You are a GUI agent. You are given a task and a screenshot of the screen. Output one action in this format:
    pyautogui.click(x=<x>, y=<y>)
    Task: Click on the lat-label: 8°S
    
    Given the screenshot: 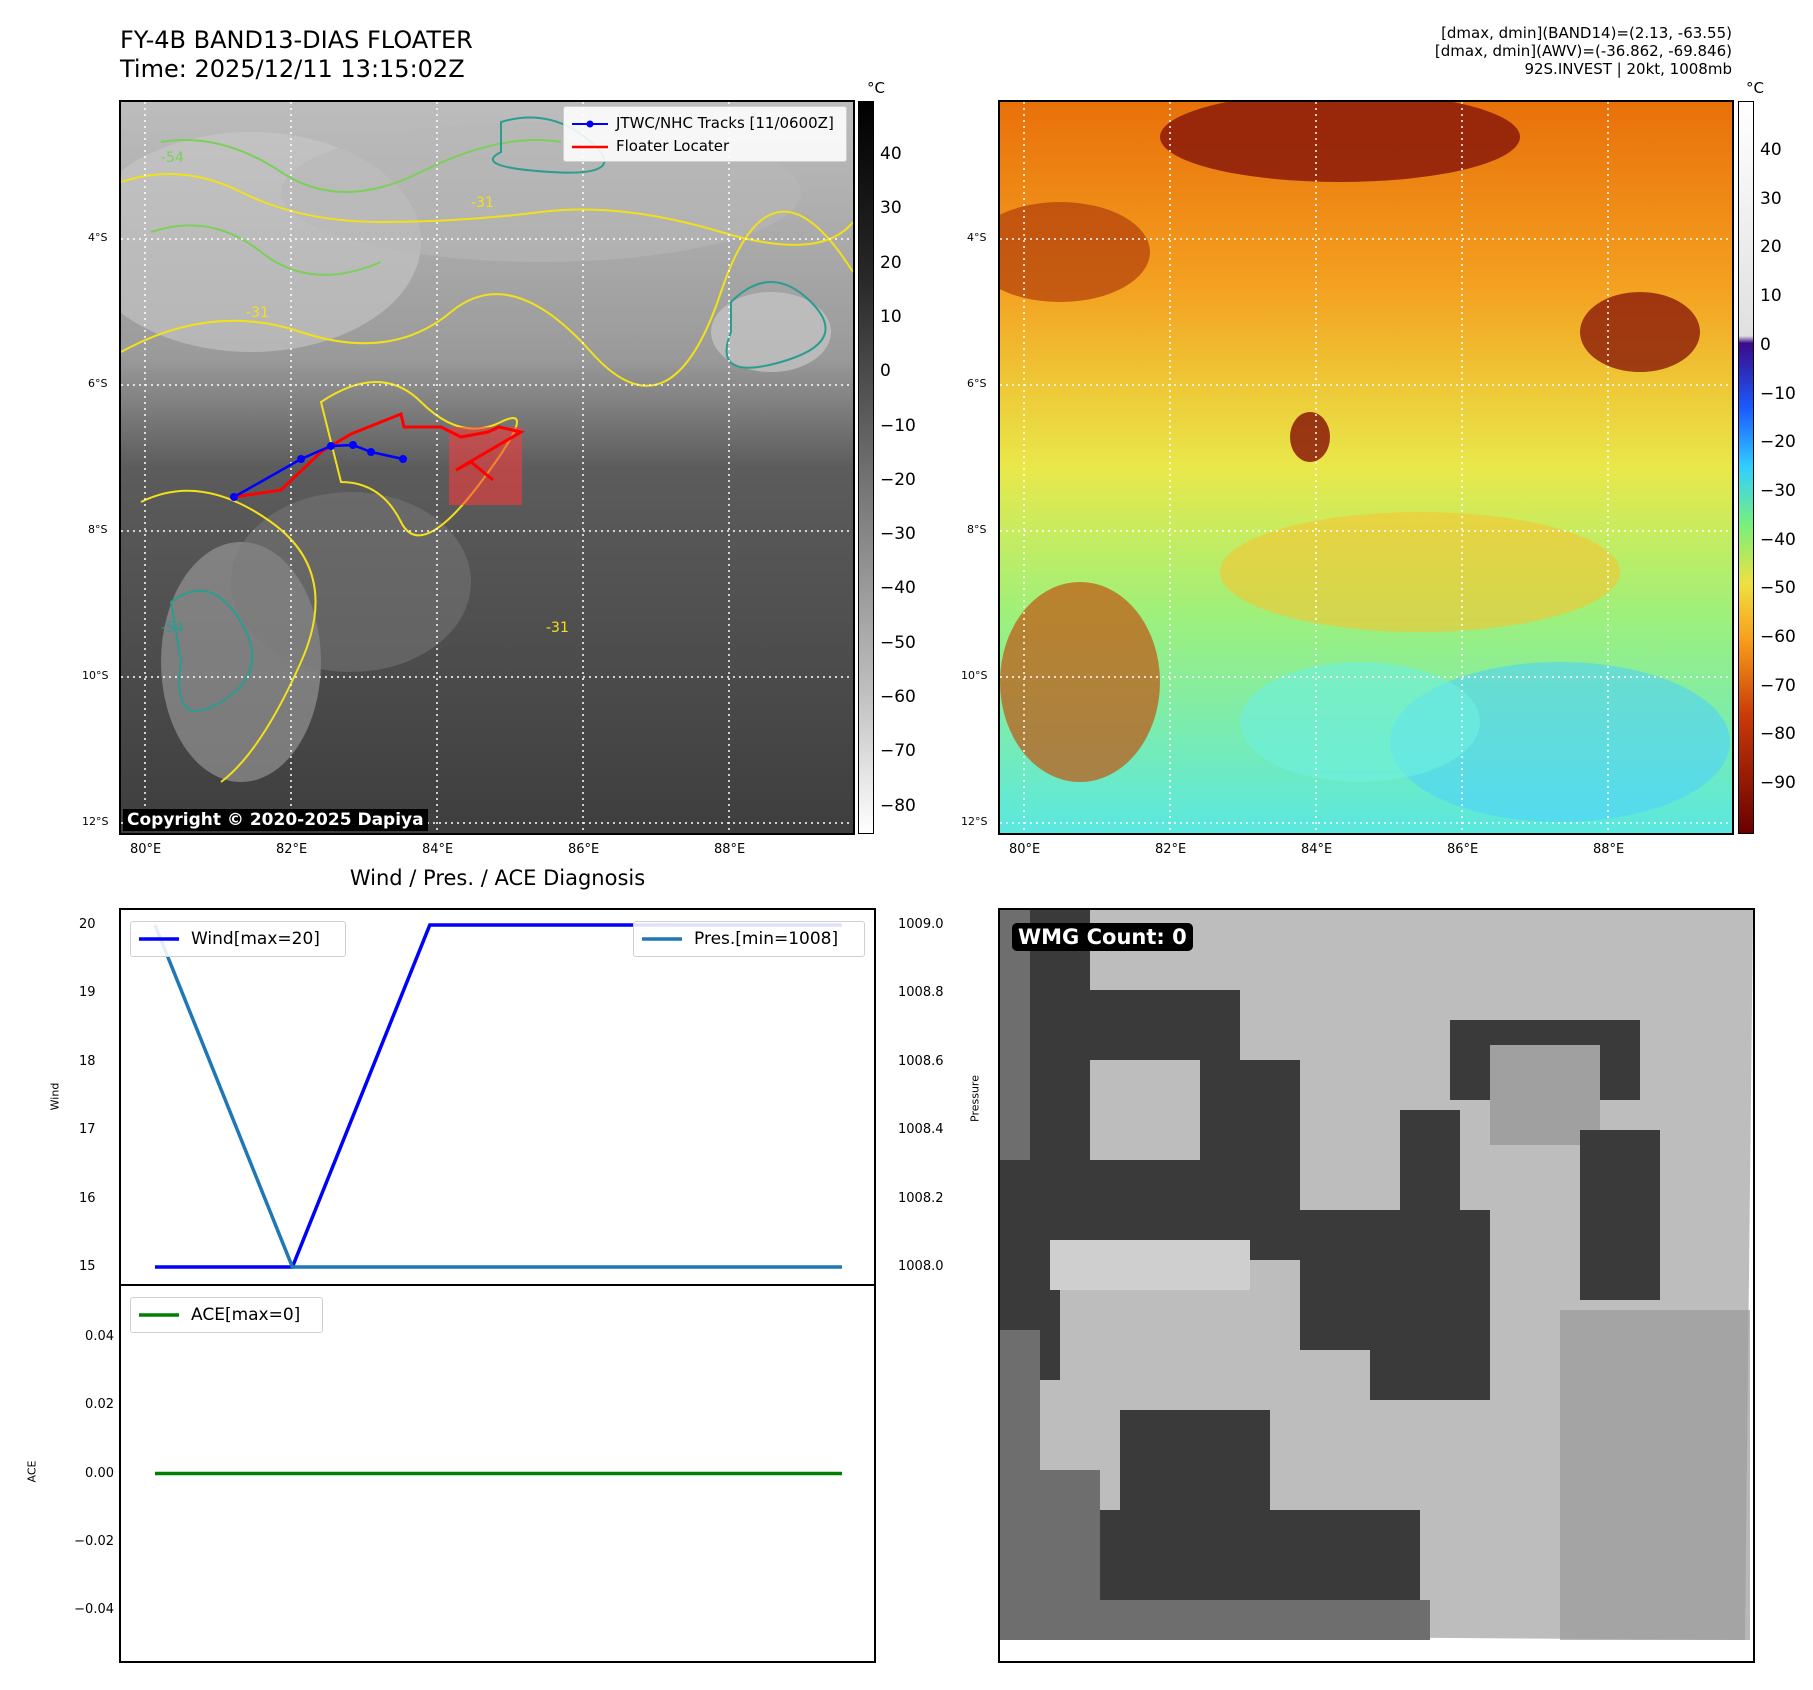 What is the action you would take?
    pyautogui.click(x=977, y=529)
    